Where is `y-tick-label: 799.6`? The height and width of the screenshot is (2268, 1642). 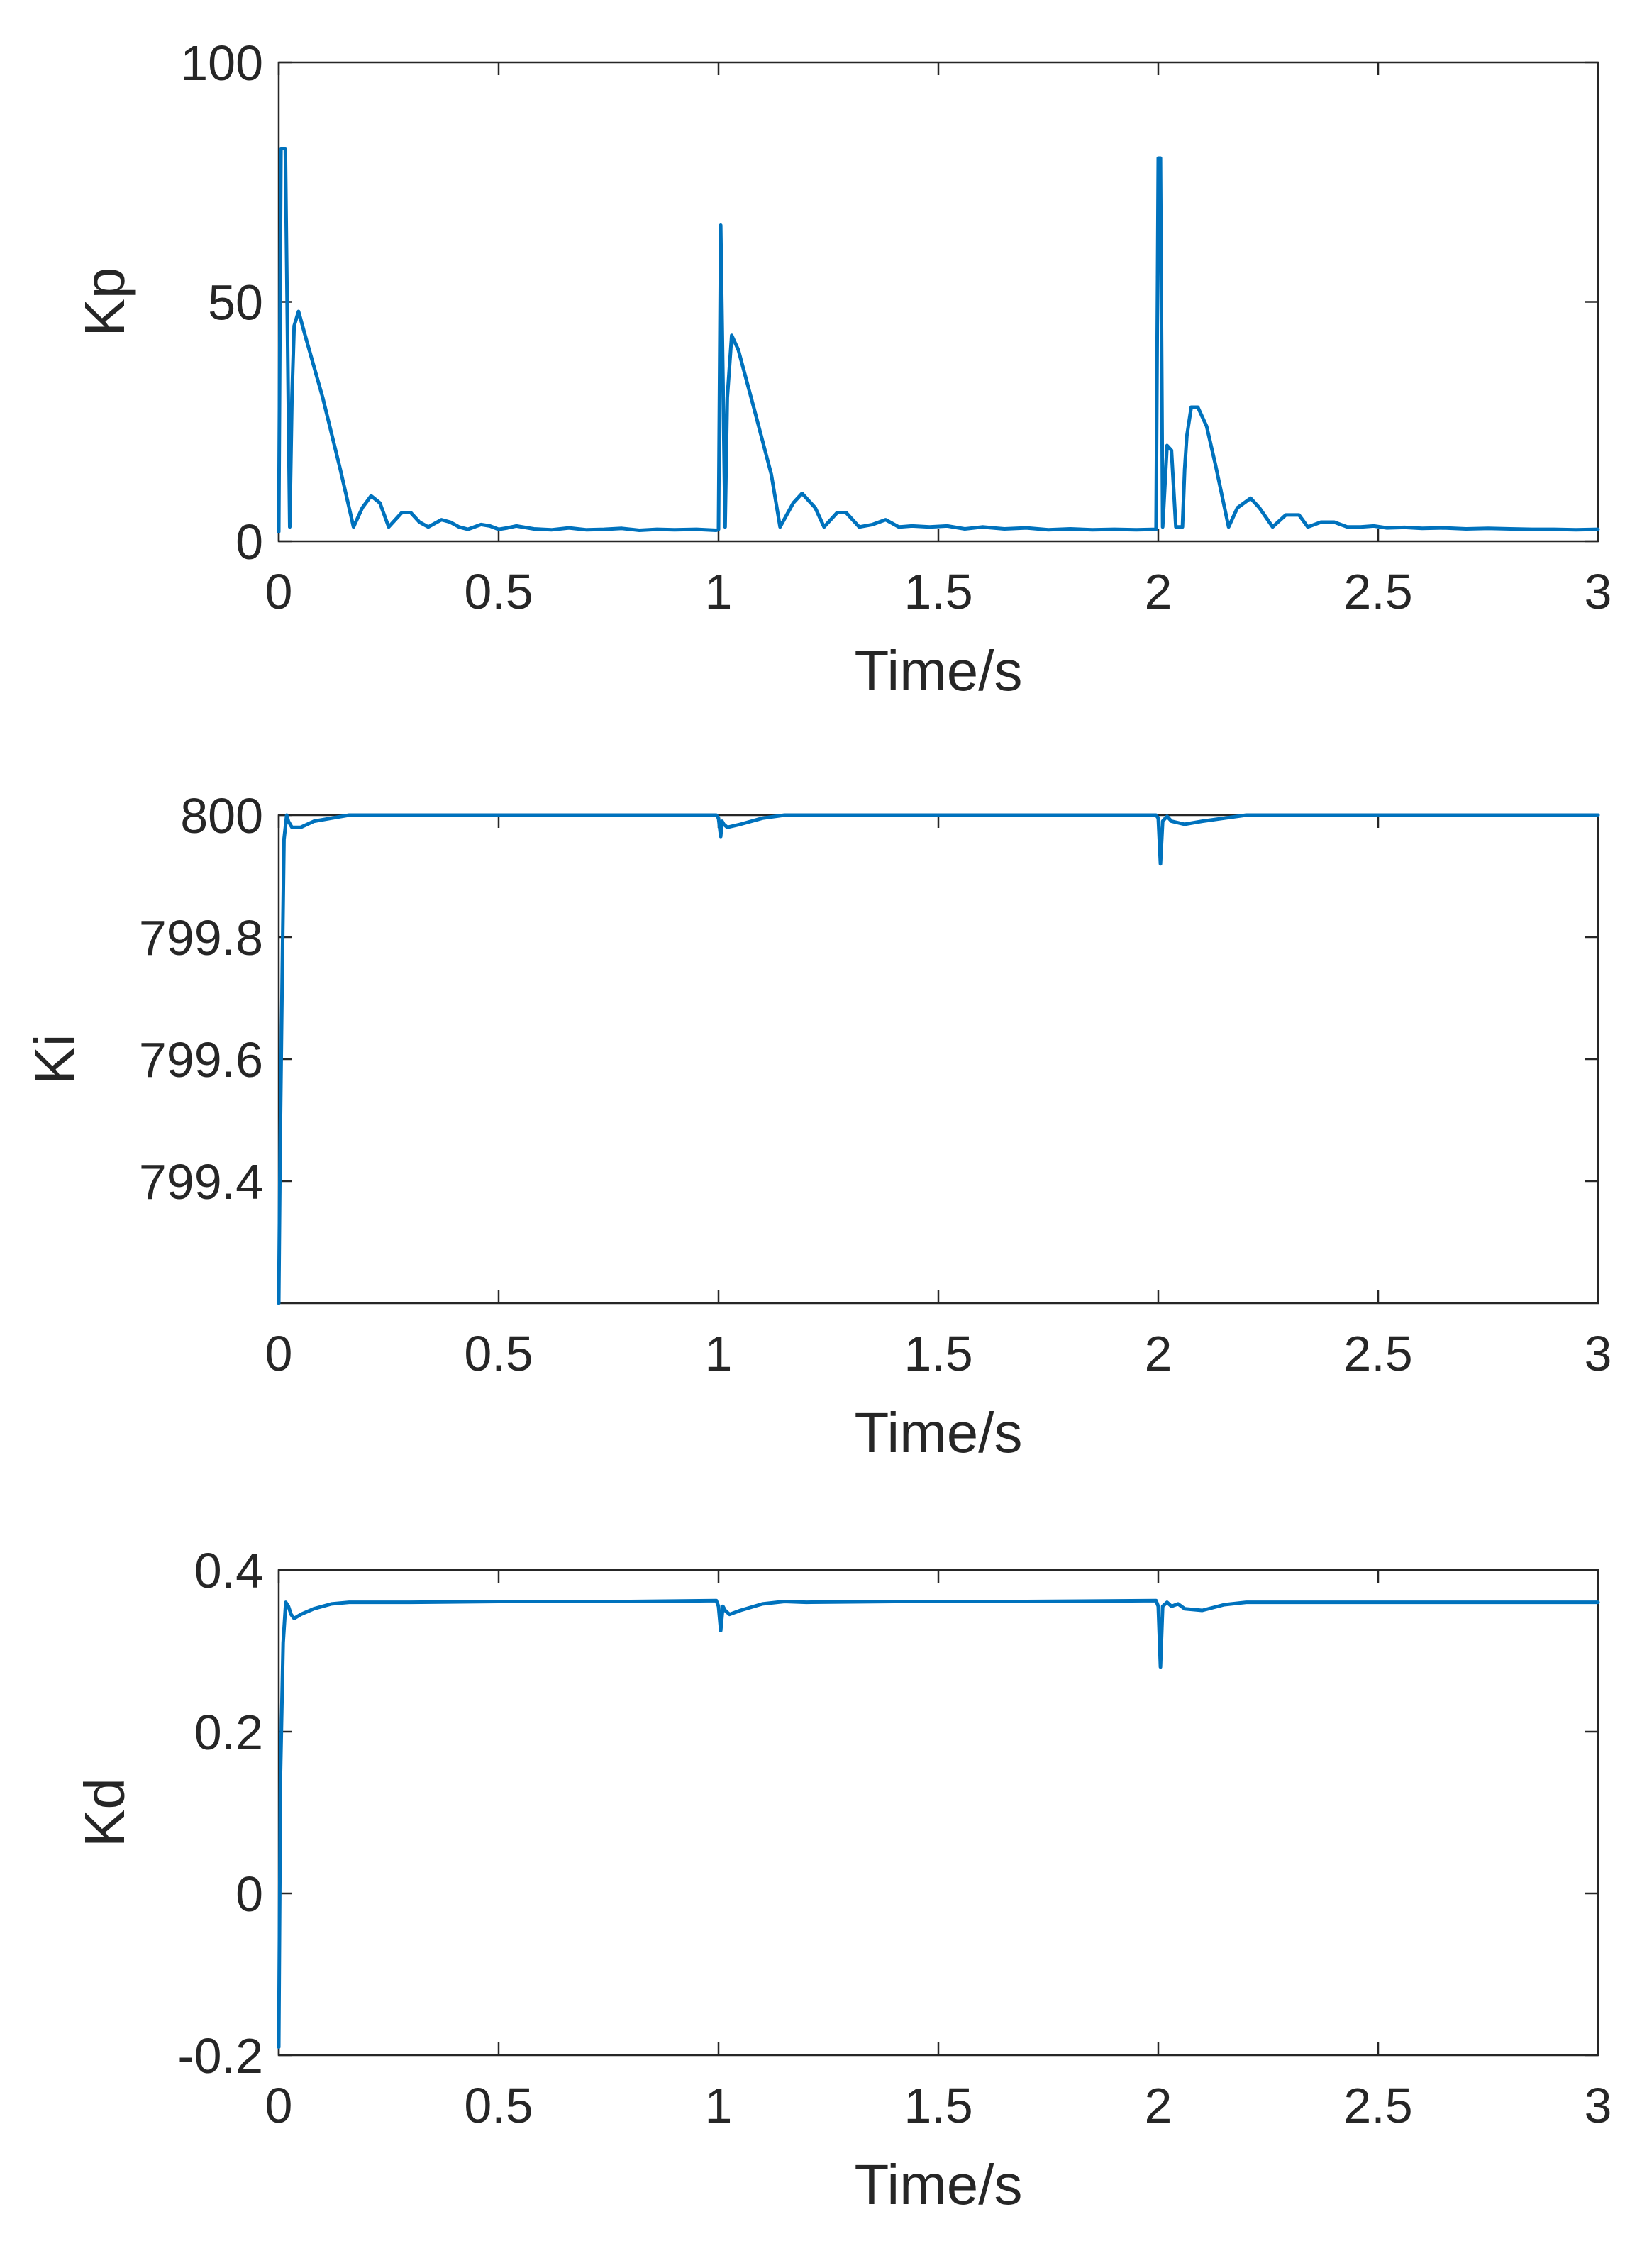
y-tick-label: 799.6 is located at coordinates (201, 1060).